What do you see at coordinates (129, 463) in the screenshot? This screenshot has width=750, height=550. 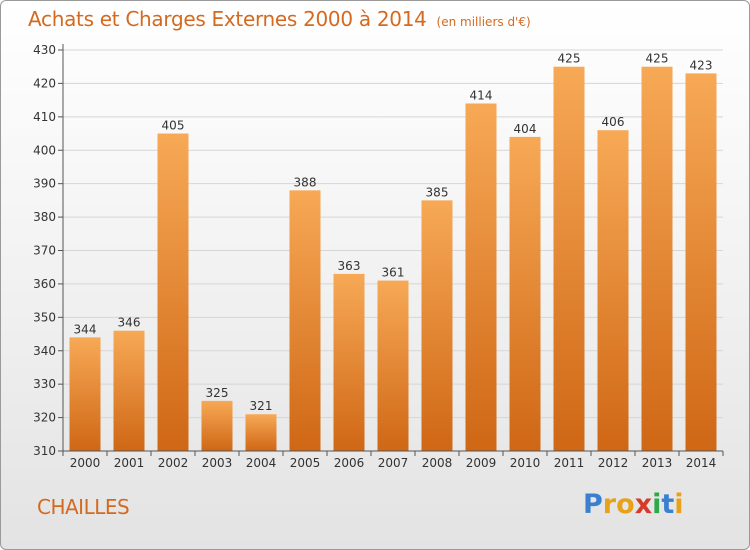 I see `x-tick-label: 2001` at bounding box center [129, 463].